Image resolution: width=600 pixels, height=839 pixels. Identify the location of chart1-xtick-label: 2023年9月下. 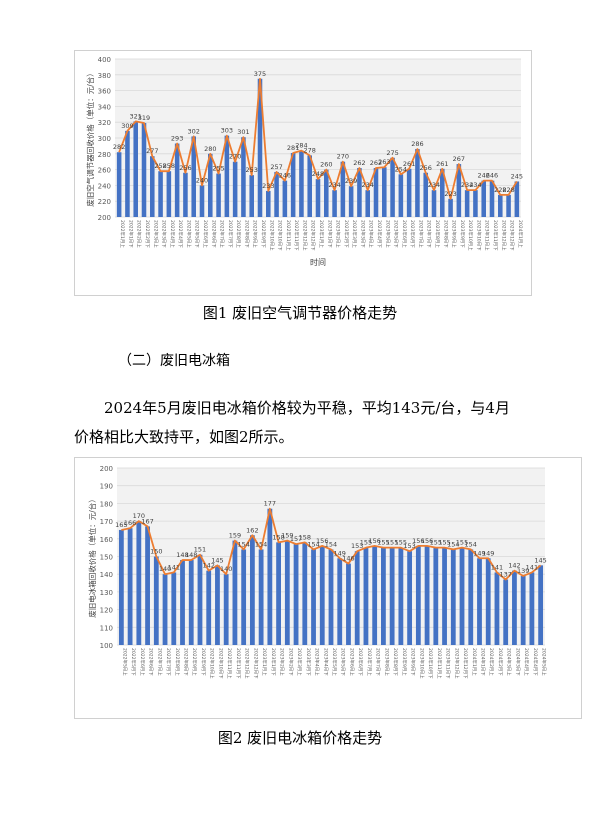
(462, 234).